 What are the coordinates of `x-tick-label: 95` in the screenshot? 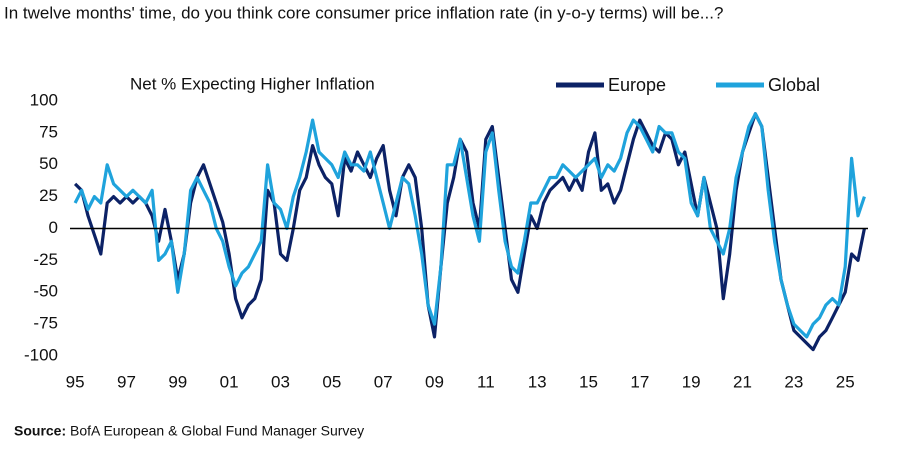 It's located at (75, 381).